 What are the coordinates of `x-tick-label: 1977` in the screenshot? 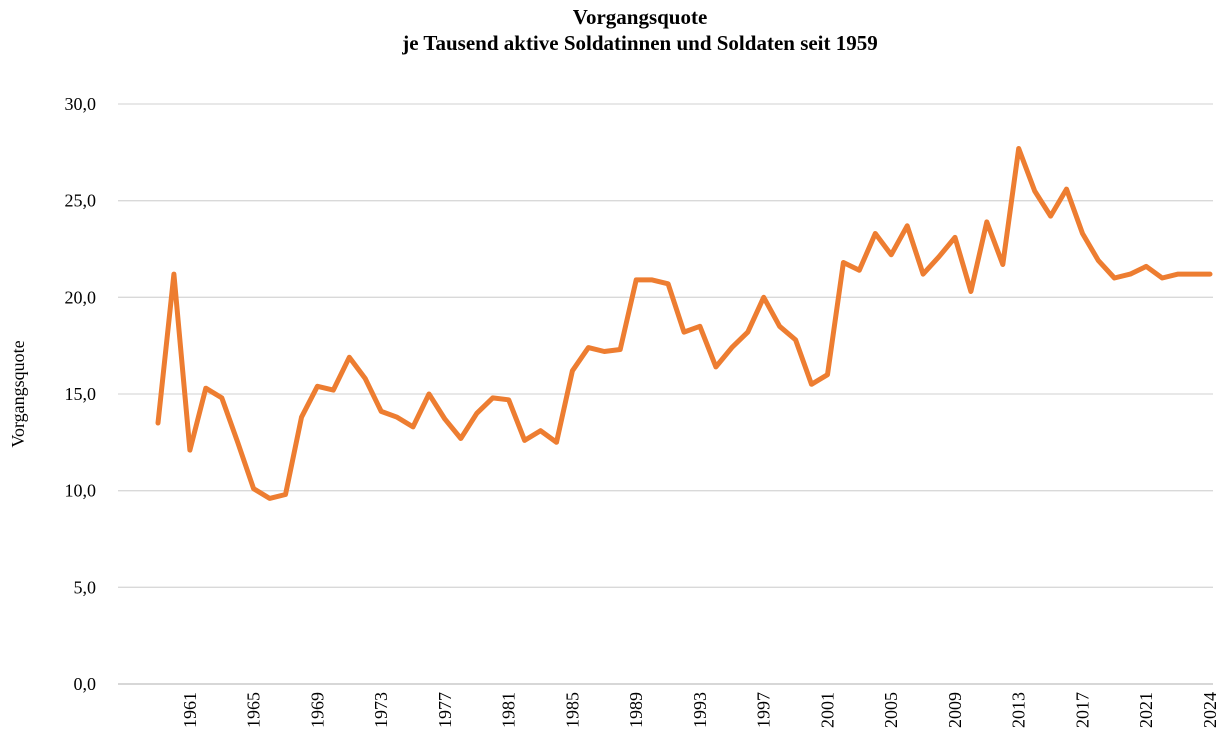 It's located at (445, 710).